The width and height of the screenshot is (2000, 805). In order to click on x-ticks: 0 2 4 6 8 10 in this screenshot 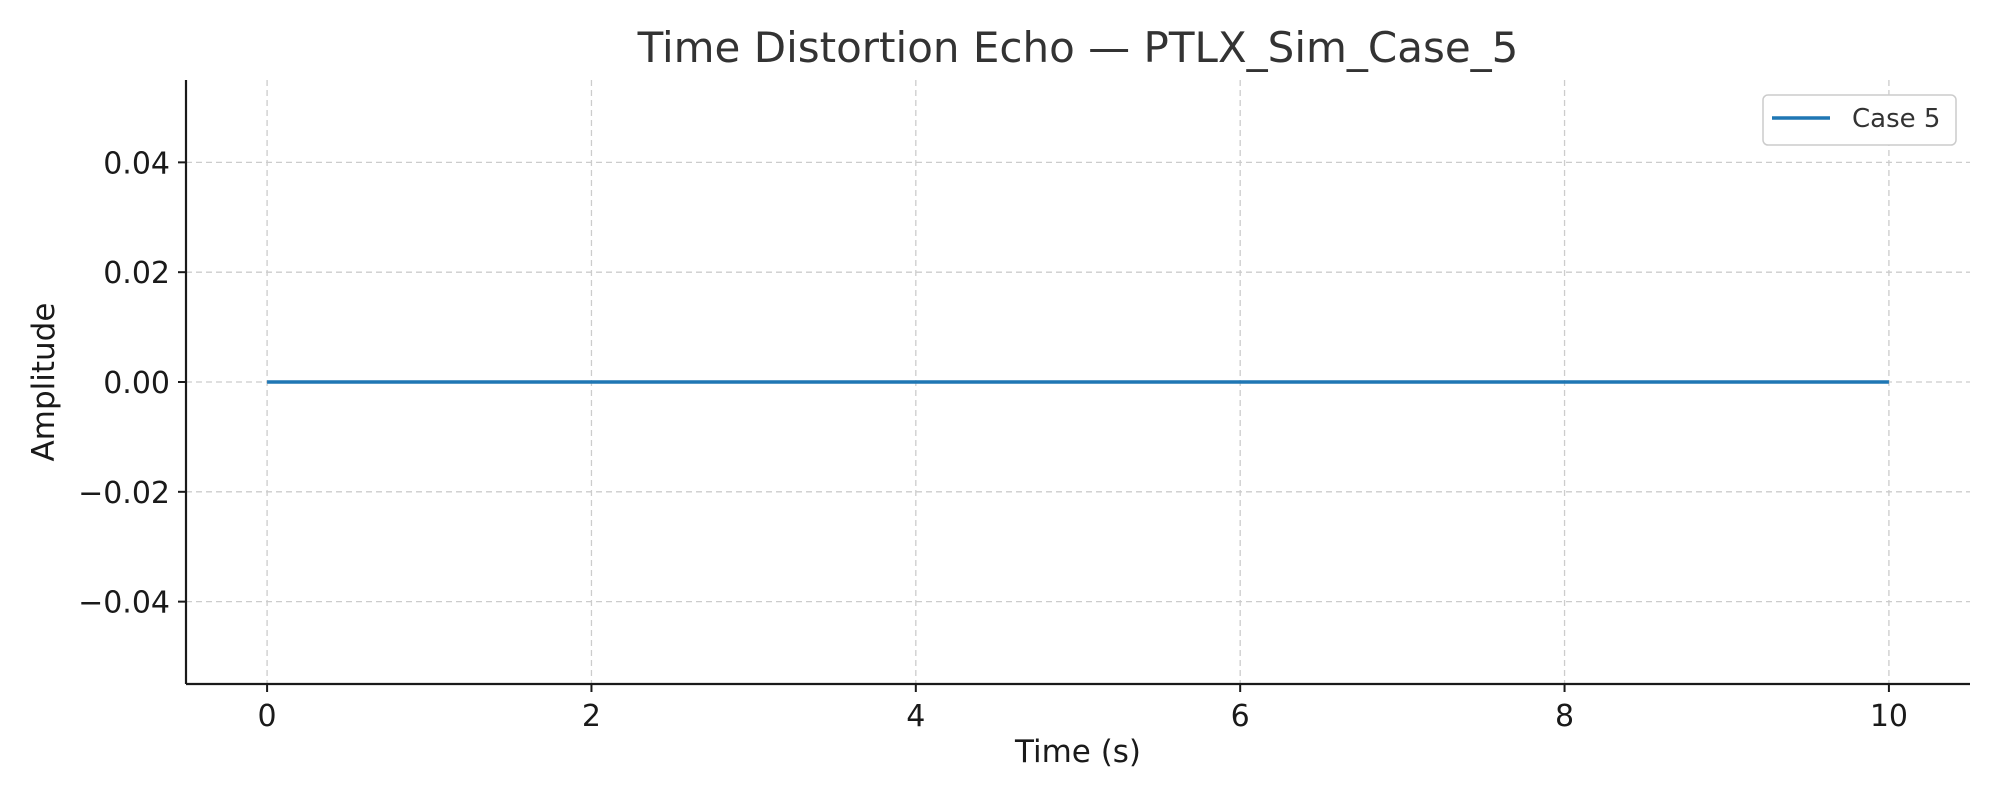, I will do `click(1083, 709)`.